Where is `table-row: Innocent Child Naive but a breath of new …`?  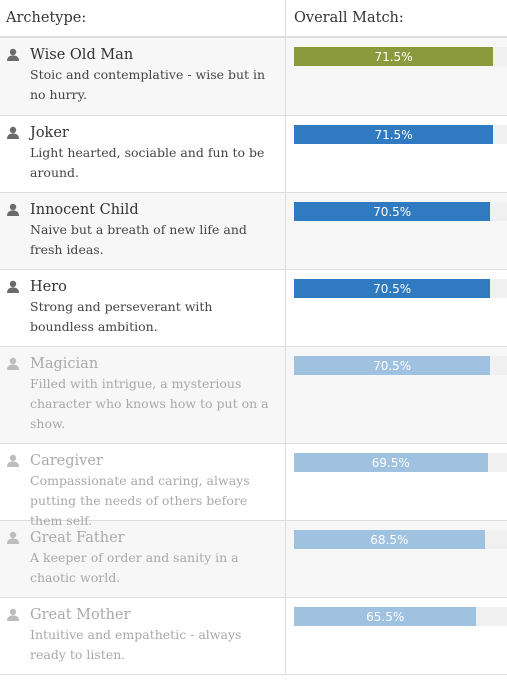 table-row: Innocent Child Naive but a breath of new … is located at coordinates (253, 231).